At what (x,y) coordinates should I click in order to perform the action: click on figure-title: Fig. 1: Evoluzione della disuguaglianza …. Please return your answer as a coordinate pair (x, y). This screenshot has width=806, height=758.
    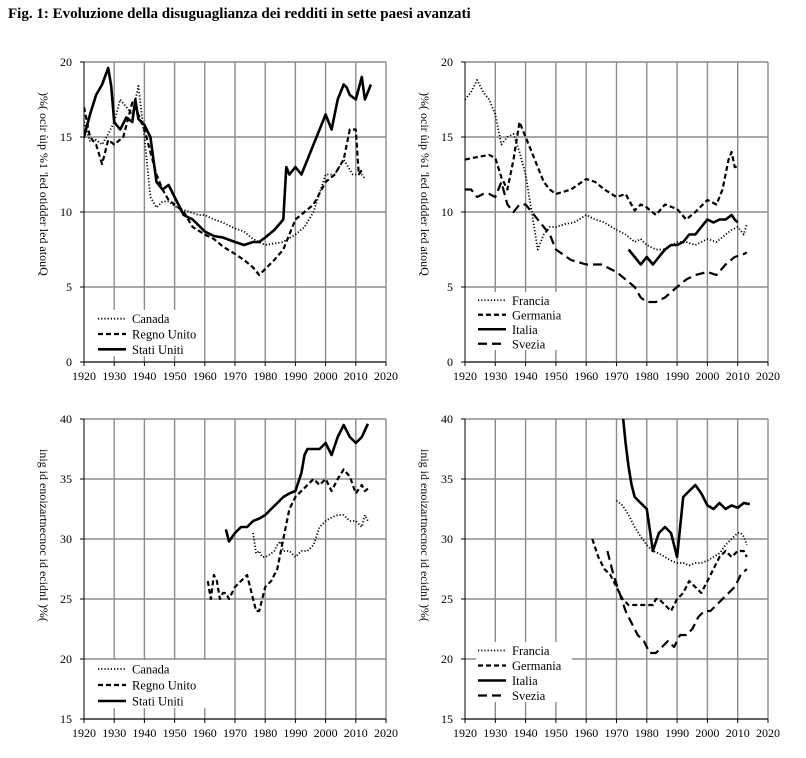
    Looking at the image, I should click on (239, 14).